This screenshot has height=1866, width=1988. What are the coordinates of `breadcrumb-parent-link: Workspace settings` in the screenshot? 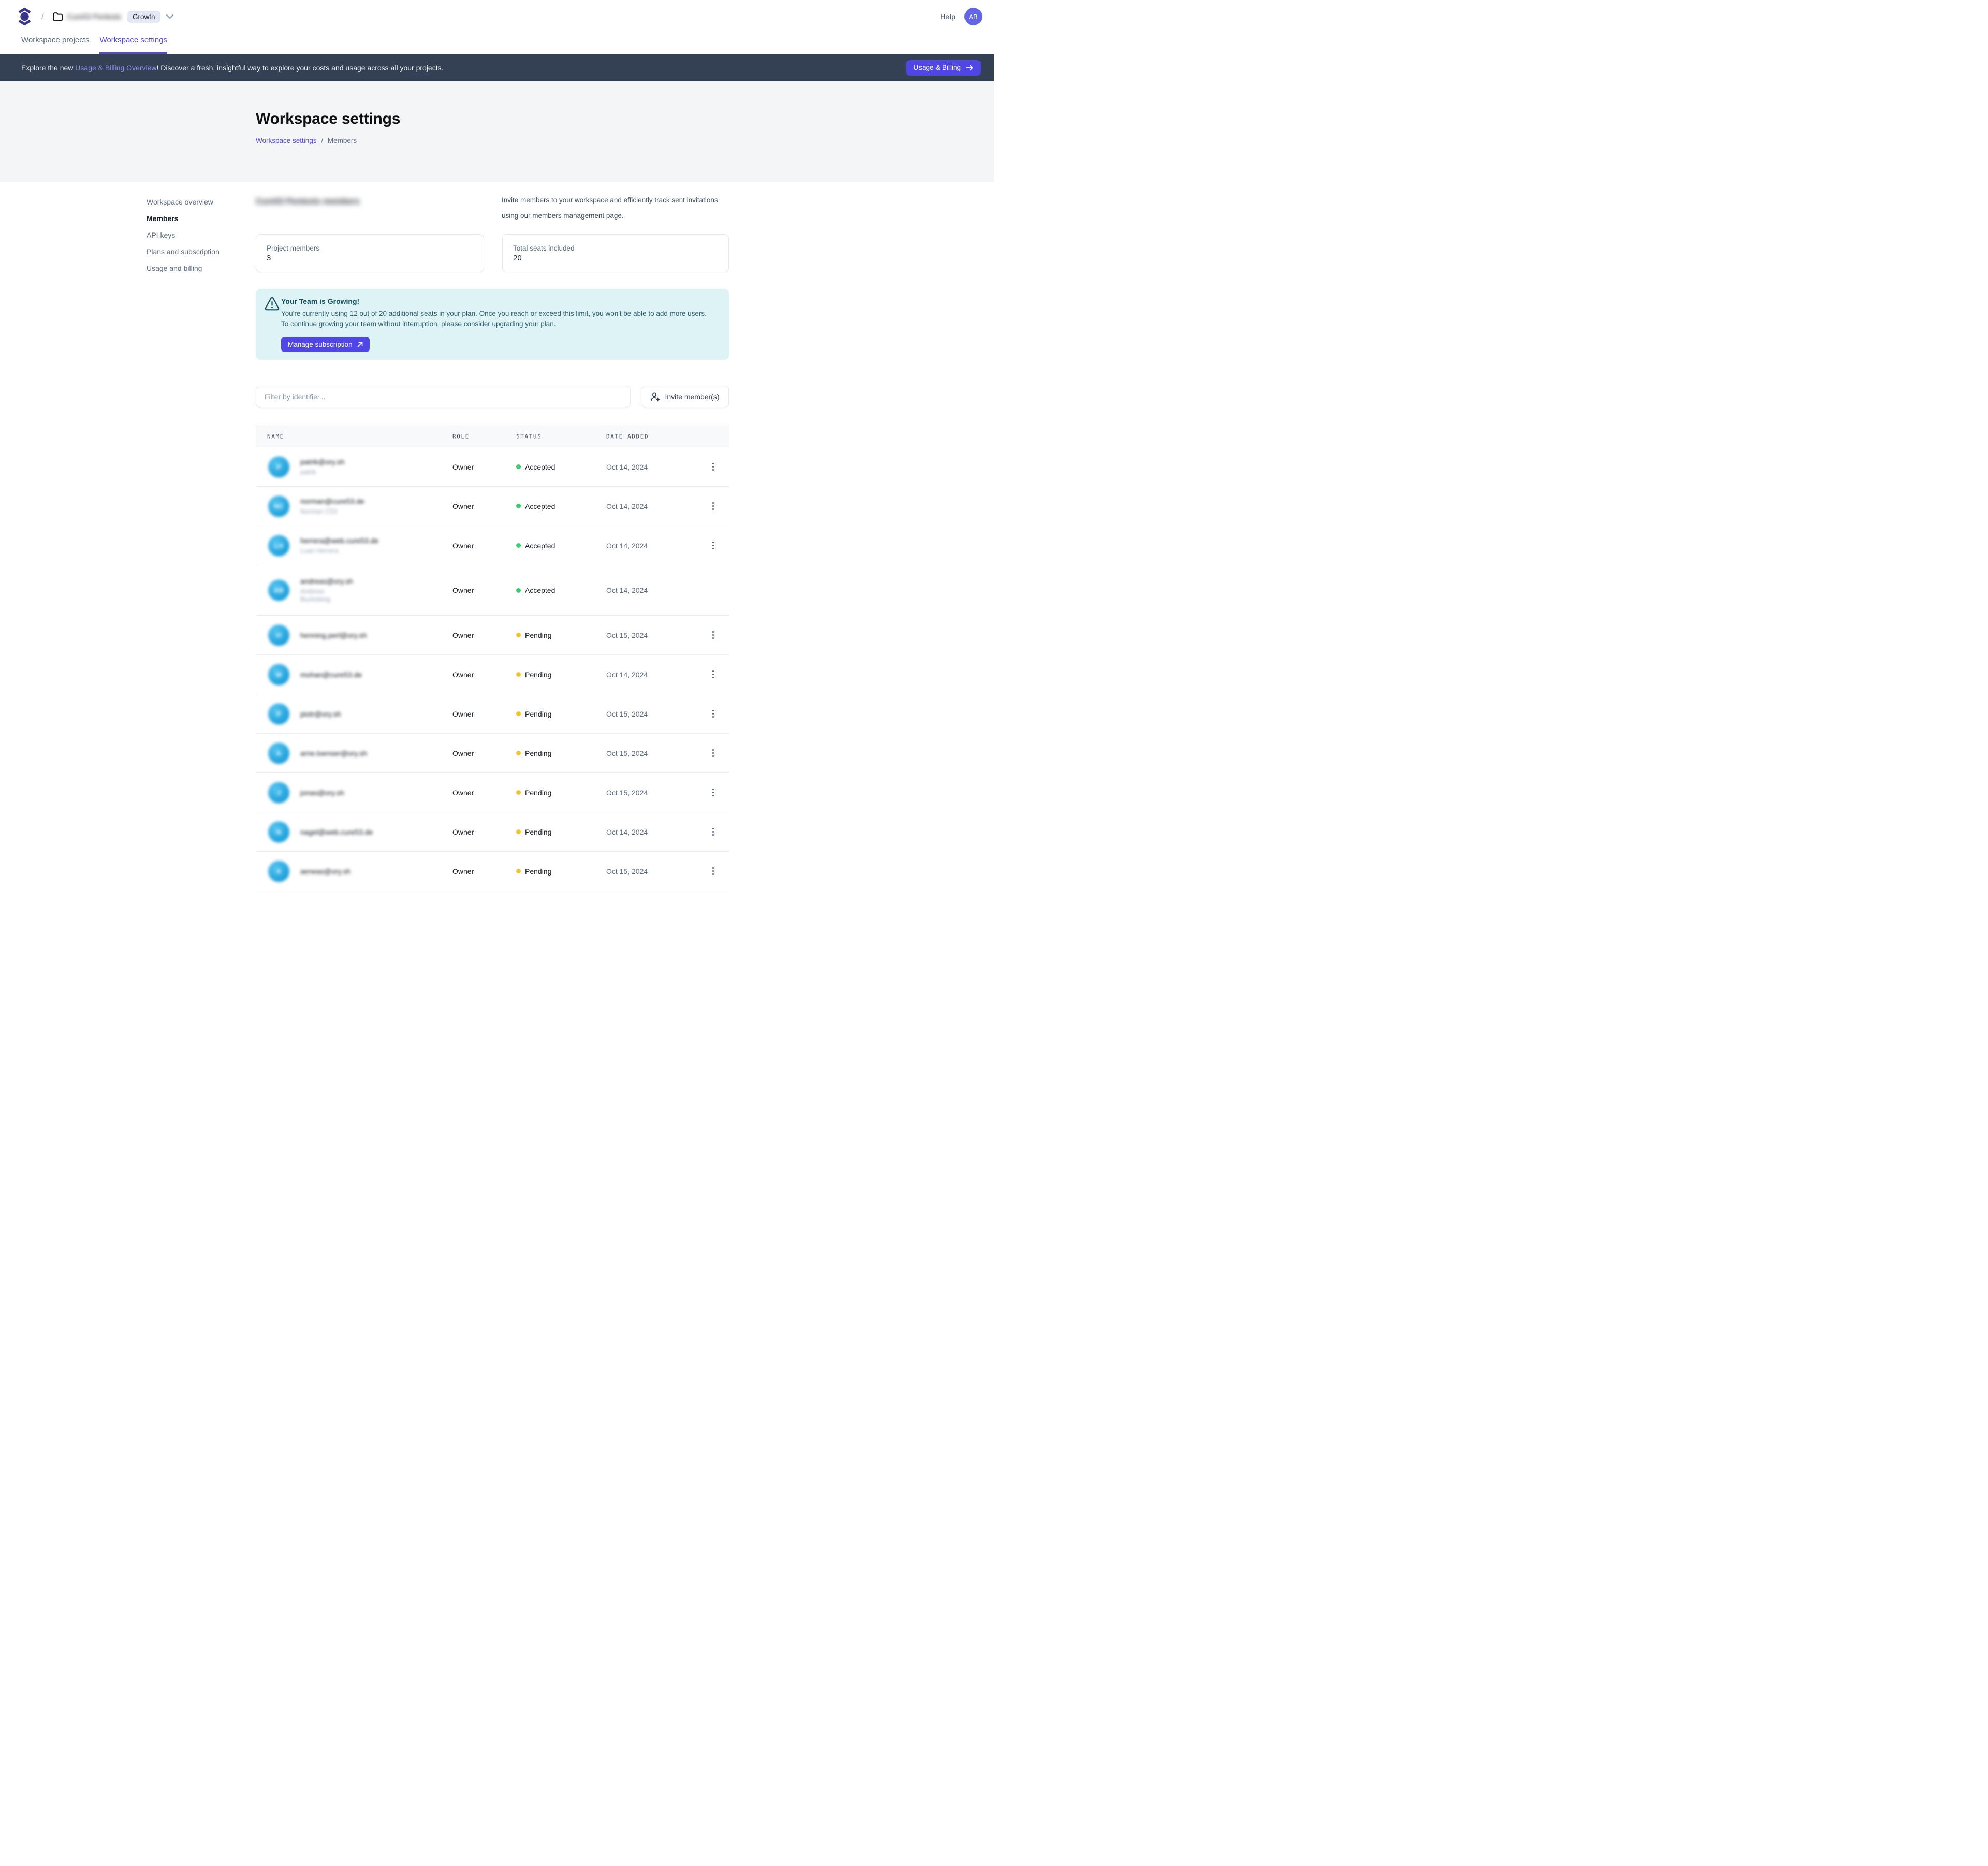 It's located at (286, 140).